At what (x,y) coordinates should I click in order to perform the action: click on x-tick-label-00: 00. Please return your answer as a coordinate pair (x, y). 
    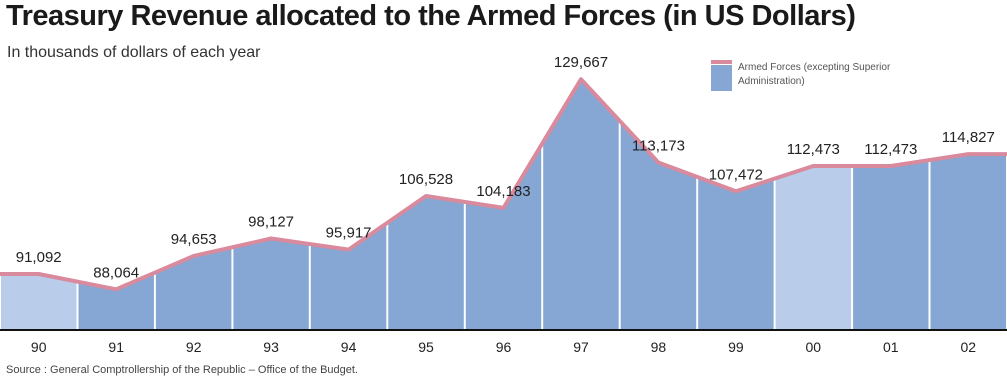
    Looking at the image, I should click on (814, 347).